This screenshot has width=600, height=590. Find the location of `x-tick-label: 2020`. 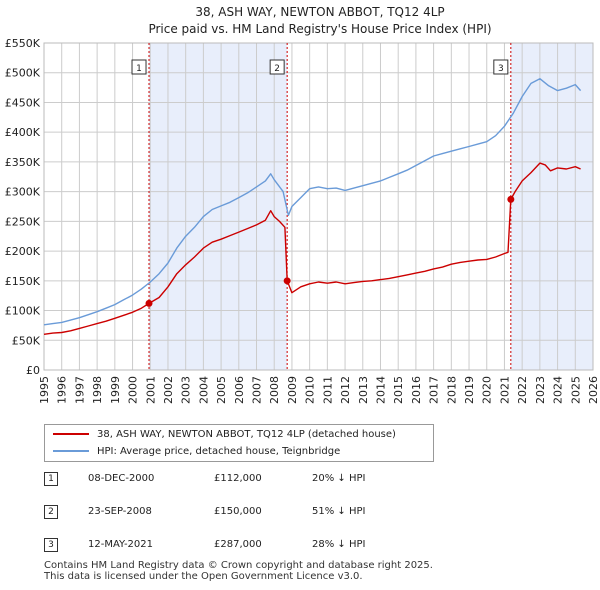

x-tick-label: 2020 is located at coordinates (487, 390).